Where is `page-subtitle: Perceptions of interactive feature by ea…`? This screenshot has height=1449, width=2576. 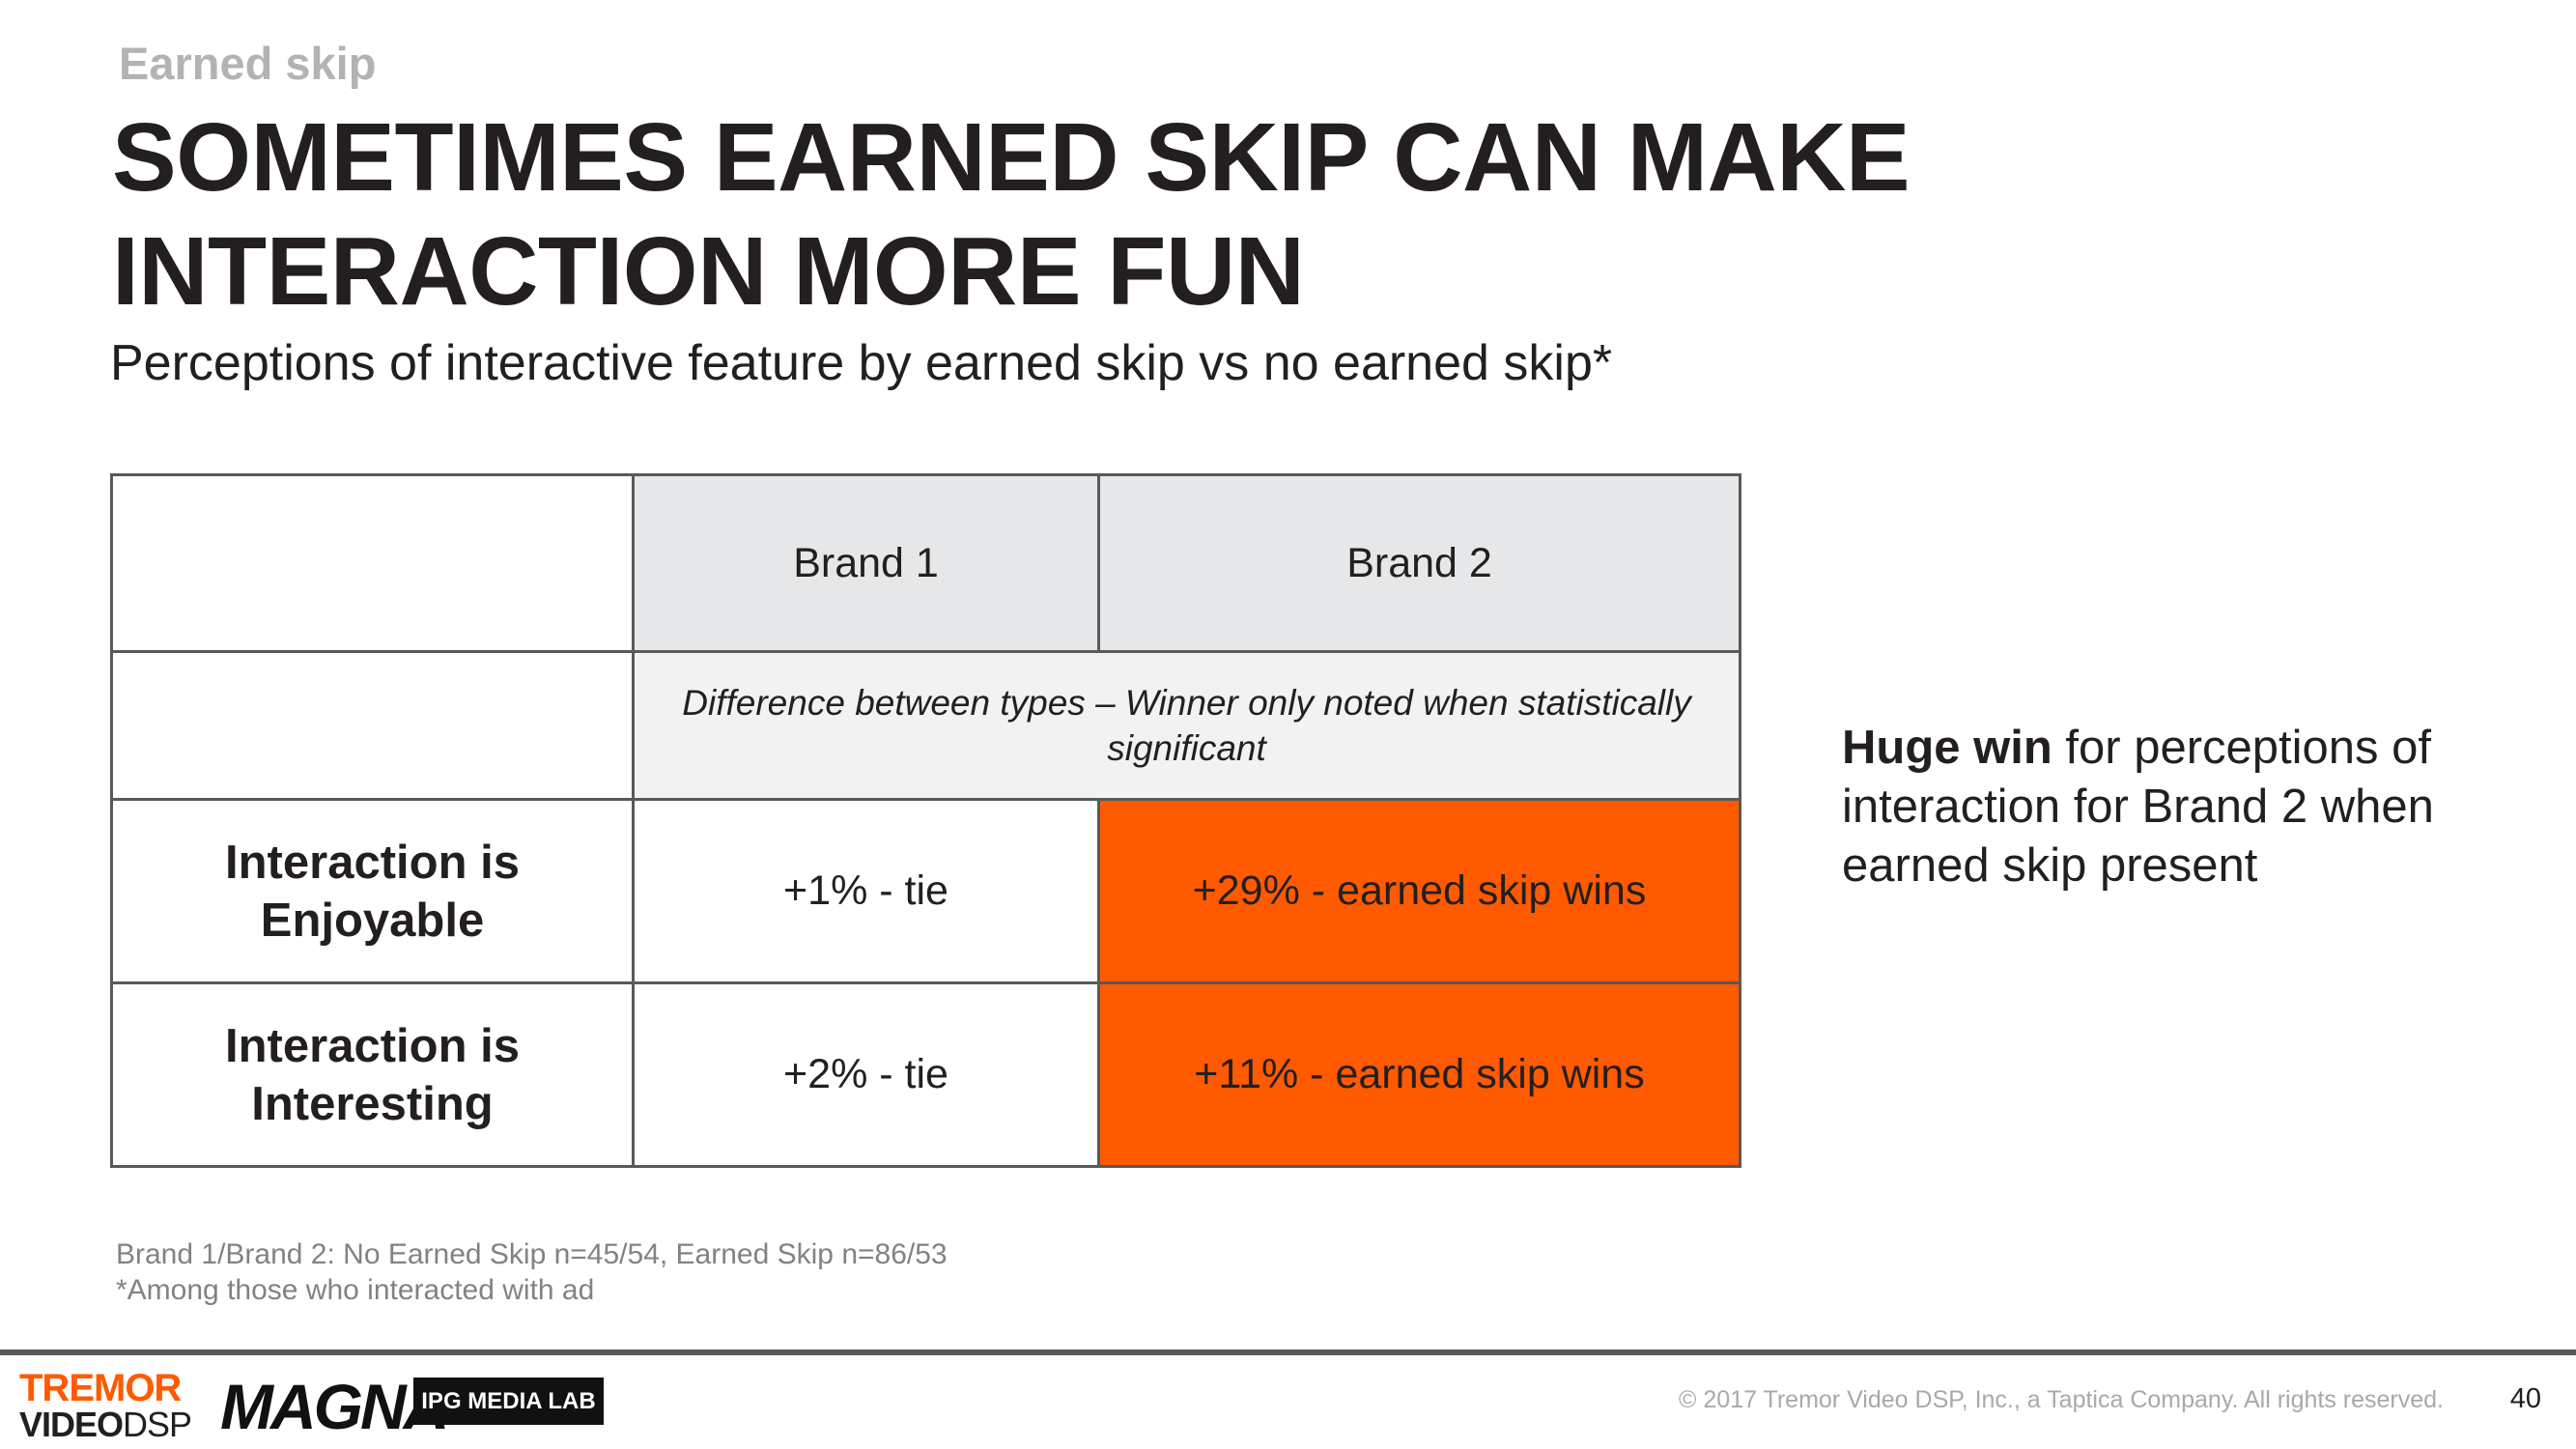 page-subtitle: Perceptions of interactive feature by ea… is located at coordinates (861, 363).